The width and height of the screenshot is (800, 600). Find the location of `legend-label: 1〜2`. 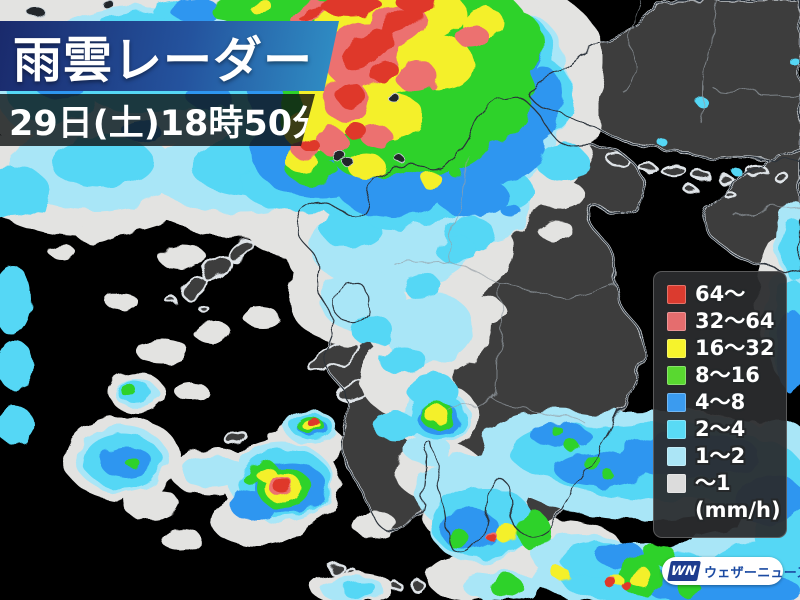

legend-label: 1〜2 is located at coordinates (720, 456).